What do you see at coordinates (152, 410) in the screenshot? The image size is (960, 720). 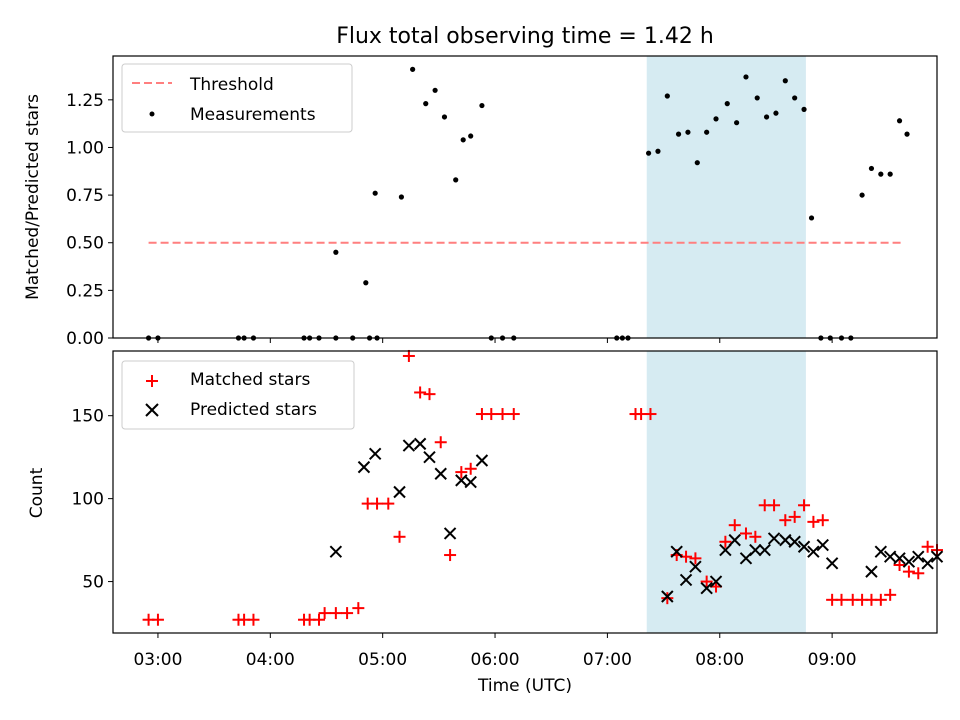 I see `legend-predicted-swatch` at bounding box center [152, 410].